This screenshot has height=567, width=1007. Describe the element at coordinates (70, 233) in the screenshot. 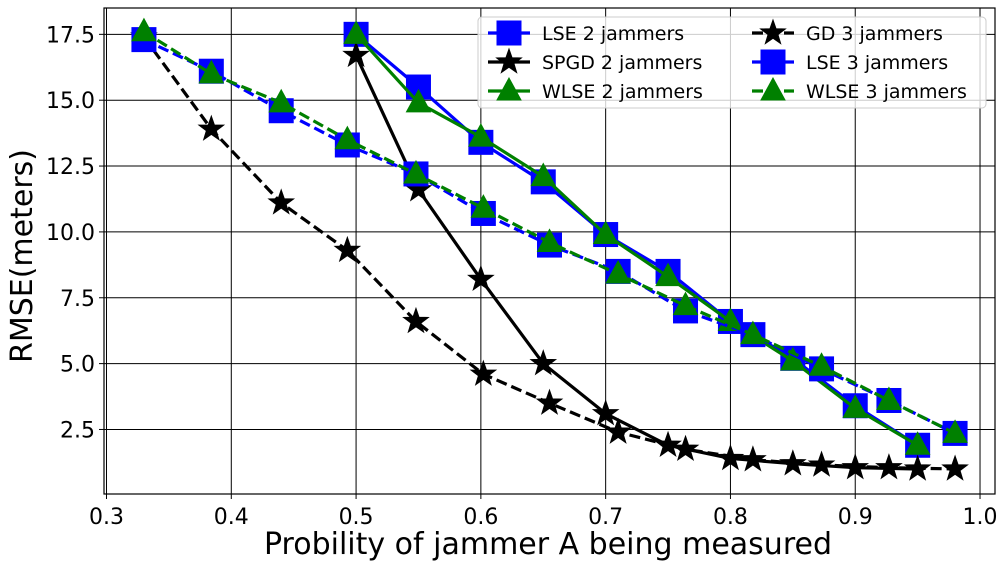

I see `y-tick-label: 10.0` at that location.